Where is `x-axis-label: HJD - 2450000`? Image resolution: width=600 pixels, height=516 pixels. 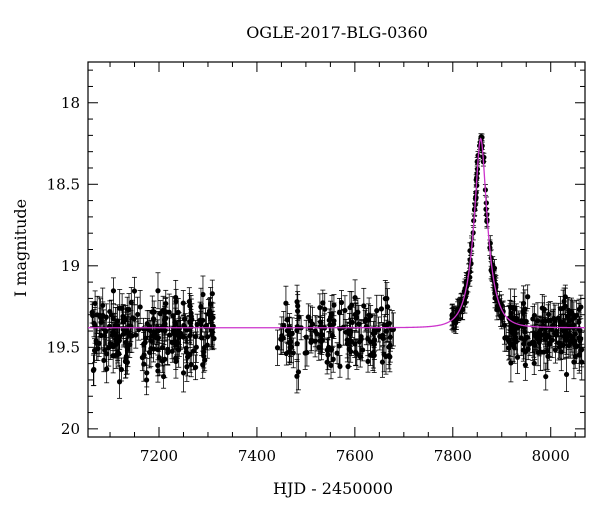
x-axis-label: HJD - 2450000 is located at coordinates (333, 488).